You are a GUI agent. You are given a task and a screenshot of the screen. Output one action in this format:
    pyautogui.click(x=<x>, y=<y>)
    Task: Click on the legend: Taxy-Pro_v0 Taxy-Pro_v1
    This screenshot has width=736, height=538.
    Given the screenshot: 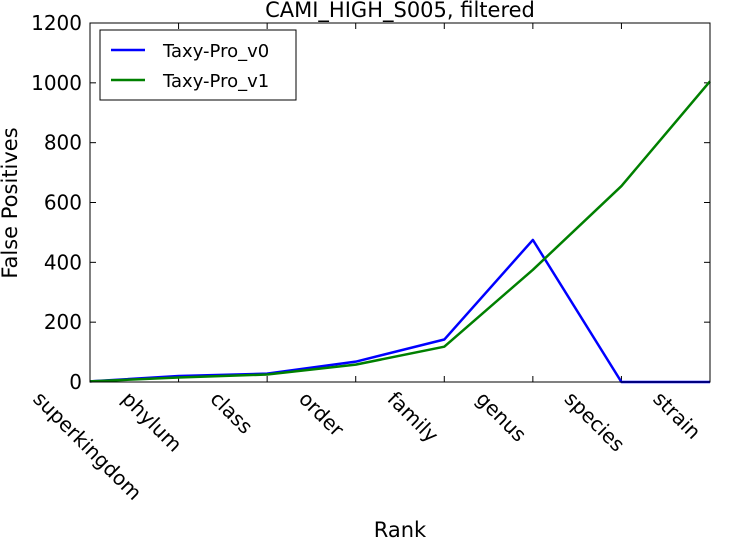 What is the action you would take?
    pyautogui.click(x=198, y=65)
    